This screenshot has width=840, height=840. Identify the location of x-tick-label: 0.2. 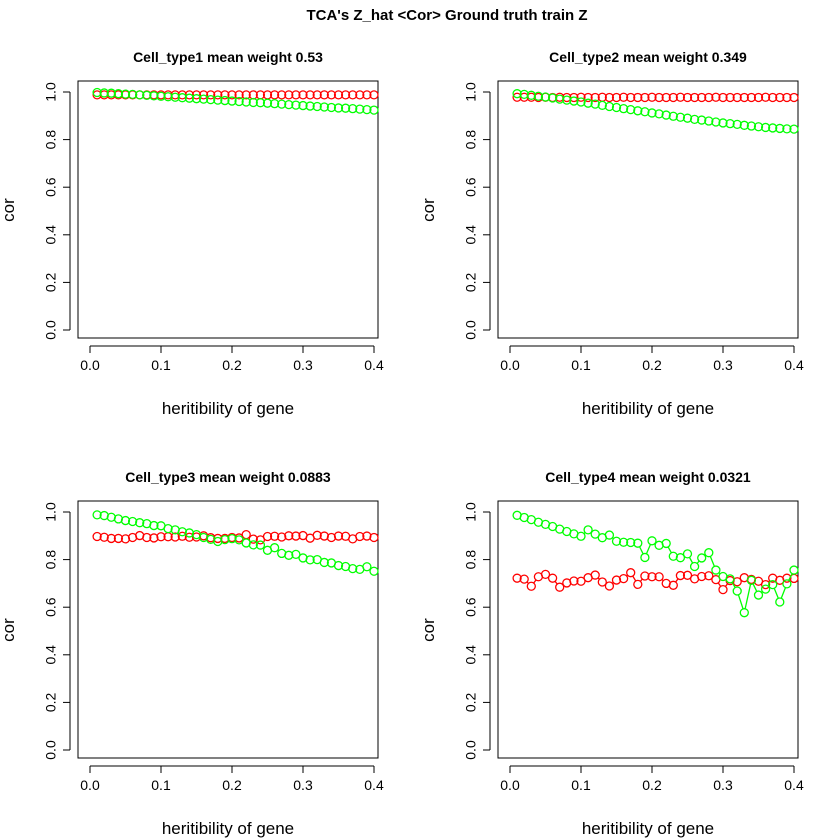
(652, 365).